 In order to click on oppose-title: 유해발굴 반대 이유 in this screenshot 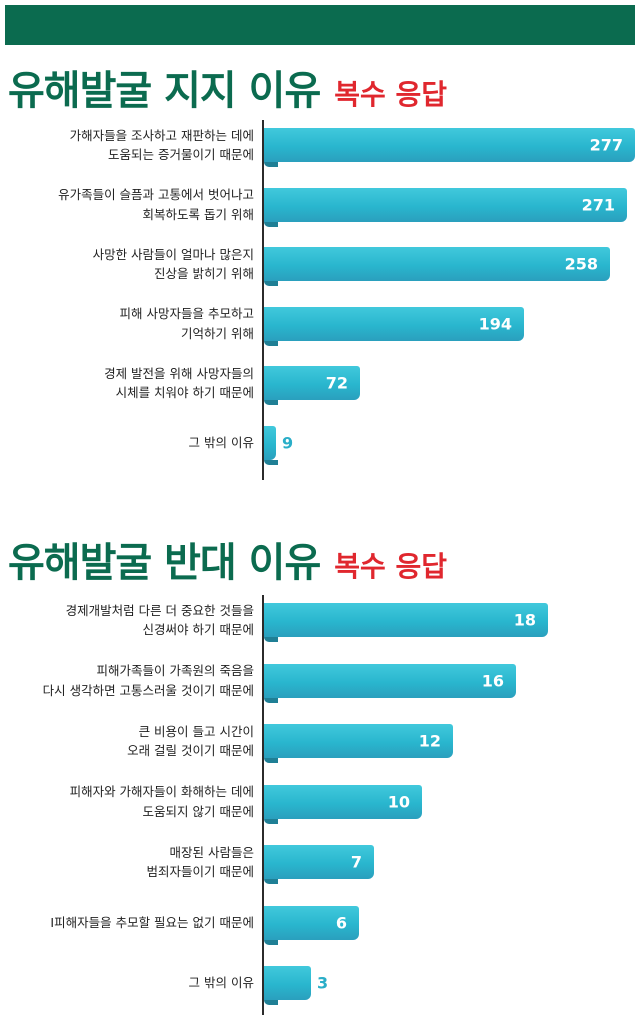, I will do `click(164, 563)`.